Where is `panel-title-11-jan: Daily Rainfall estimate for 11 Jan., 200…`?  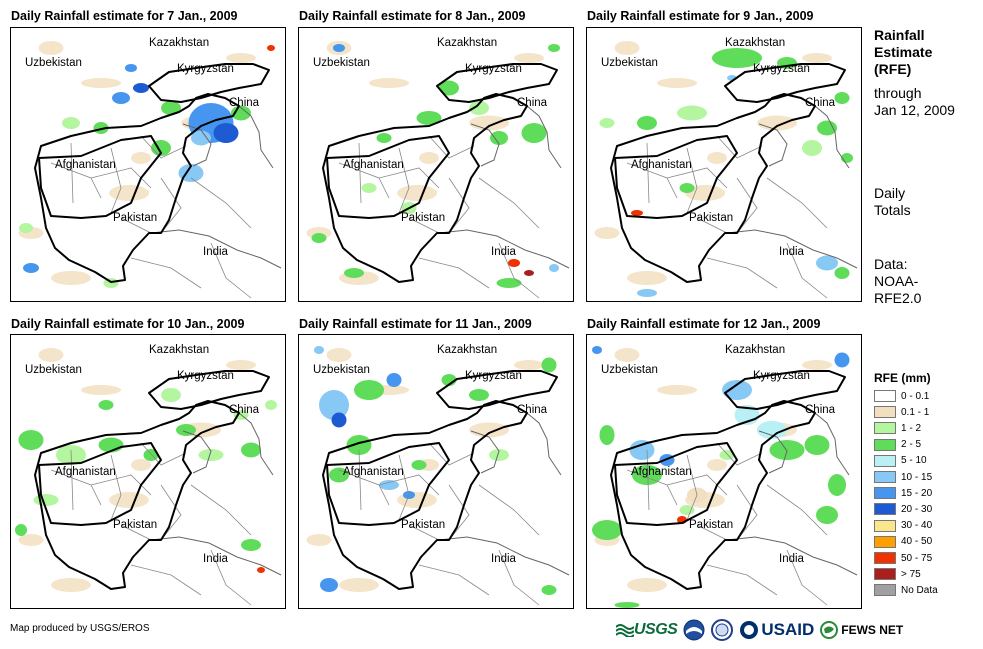
panel-title-11-jan: Daily Rainfall estimate for 11 Jan., 200… is located at coordinates (415, 324).